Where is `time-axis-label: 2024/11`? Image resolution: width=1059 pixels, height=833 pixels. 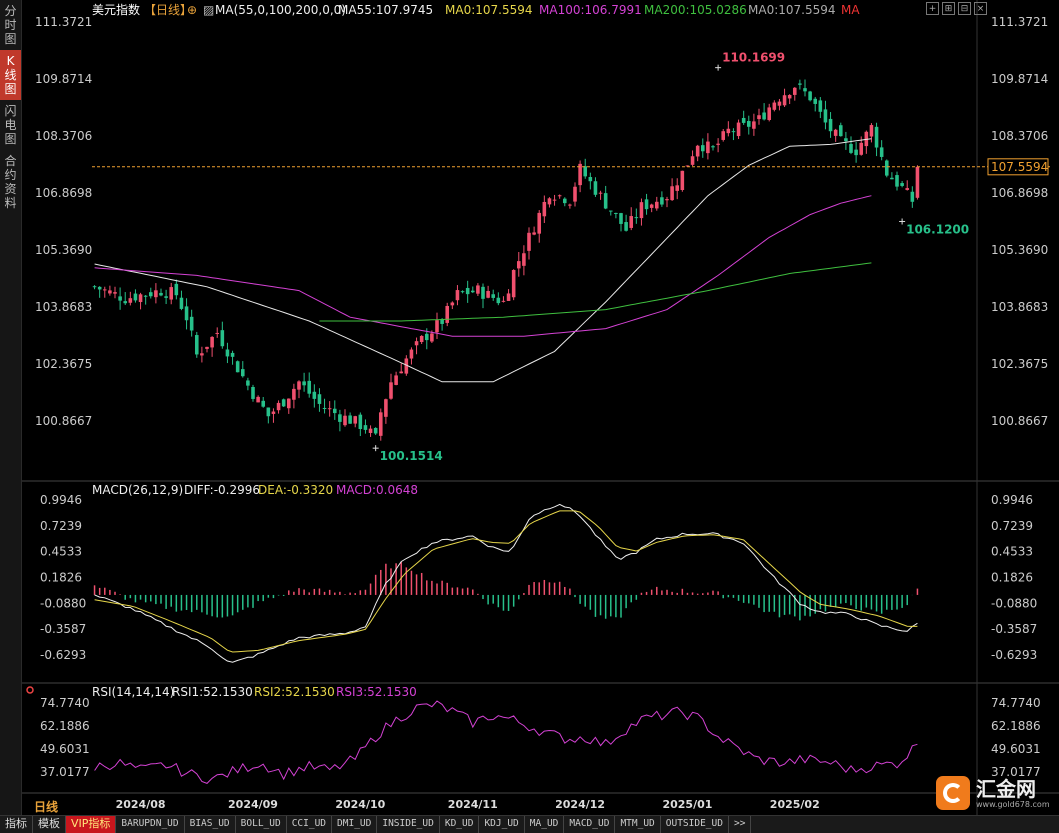
time-axis-label: 2024/11 is located at coordinates (473, 804).